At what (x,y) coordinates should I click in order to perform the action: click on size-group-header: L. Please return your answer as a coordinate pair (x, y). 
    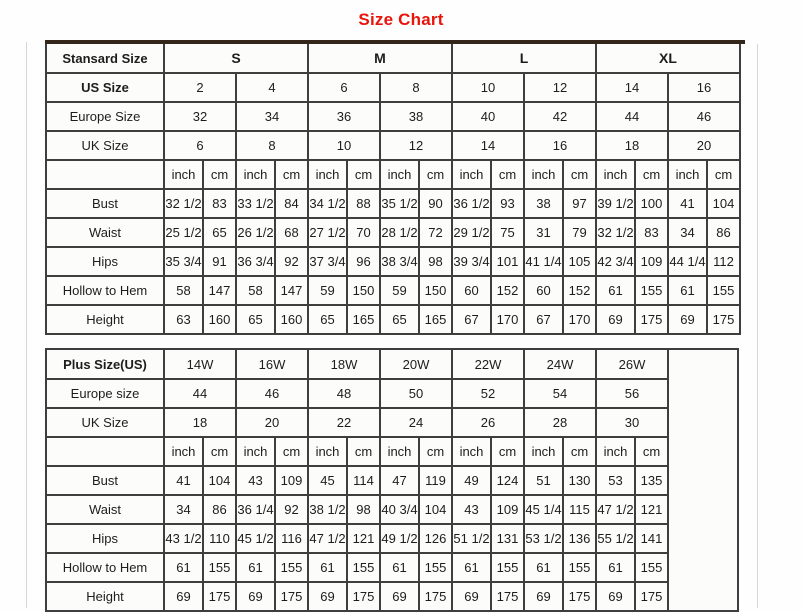
    Looking at the image, I should click on (524, 58).